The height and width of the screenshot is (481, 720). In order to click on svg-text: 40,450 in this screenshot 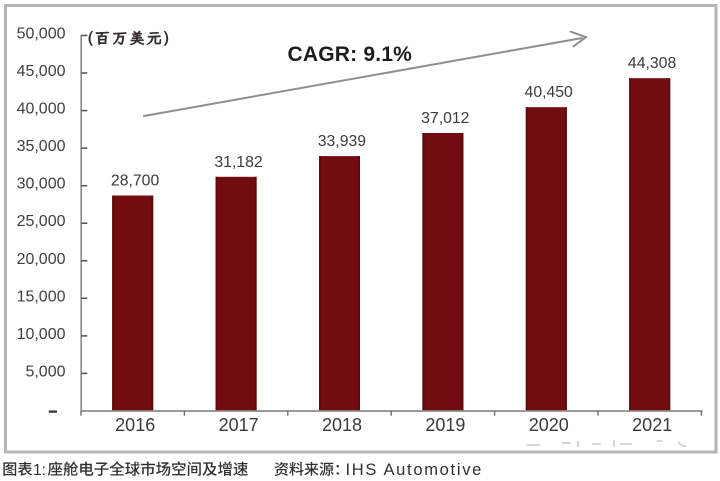, I will do `click(549, 92)`.